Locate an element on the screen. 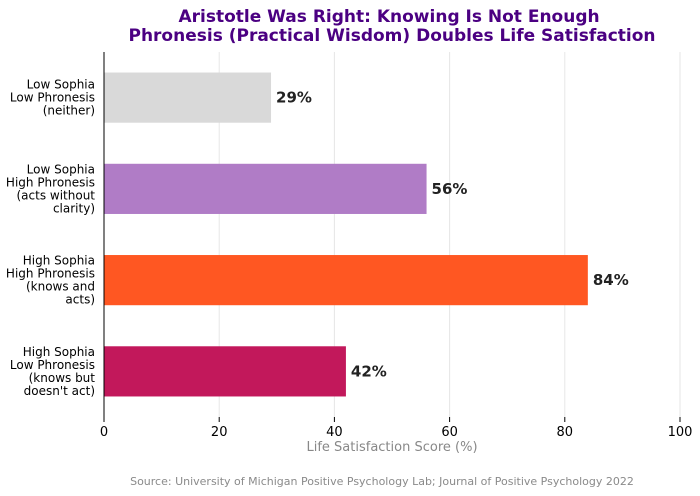 This screenshot has height=496, width=700. x-tick-label: 0 is located at coordinates (104, 432).